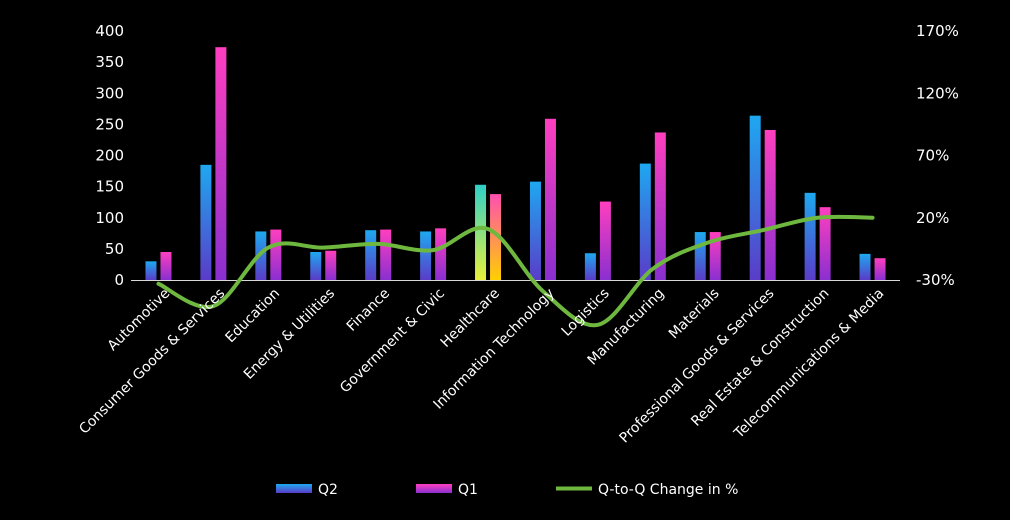  Describe the element at coordinates (468, 490) in the screenshot. I see `legend-label: Q1` at that location.